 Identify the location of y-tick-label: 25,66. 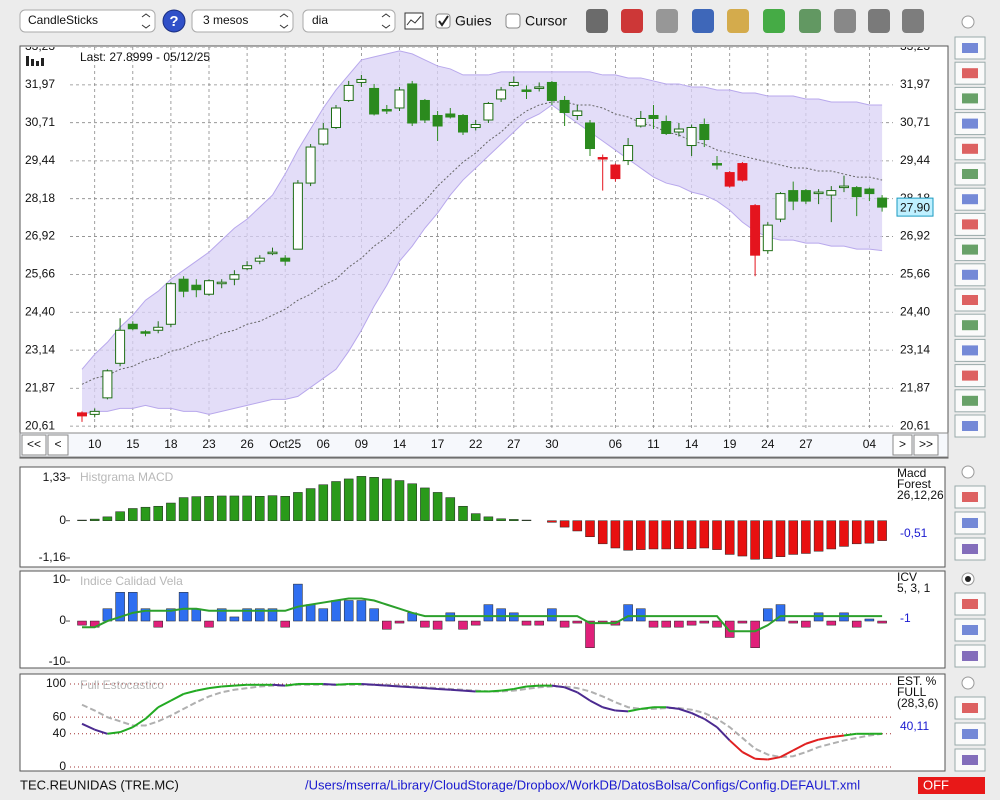
(915, 274).